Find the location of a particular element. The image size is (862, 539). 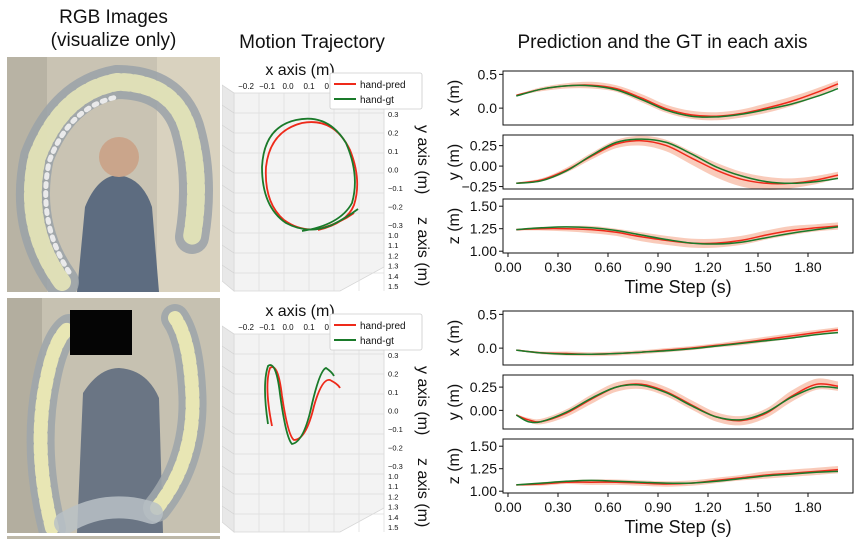

x-tick-label: −0.2 is located at coordinates (246, 86).